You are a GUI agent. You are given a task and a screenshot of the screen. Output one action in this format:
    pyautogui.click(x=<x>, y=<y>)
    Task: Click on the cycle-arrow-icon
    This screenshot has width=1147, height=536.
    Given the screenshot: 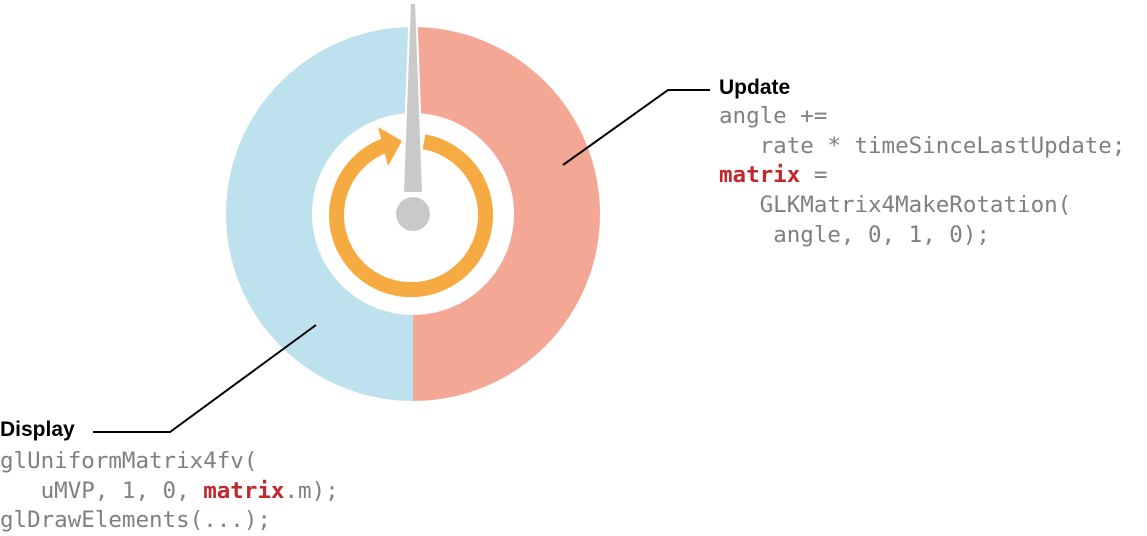 What is the action you would take?
    pyautogui.click(x=411, y=216)
    